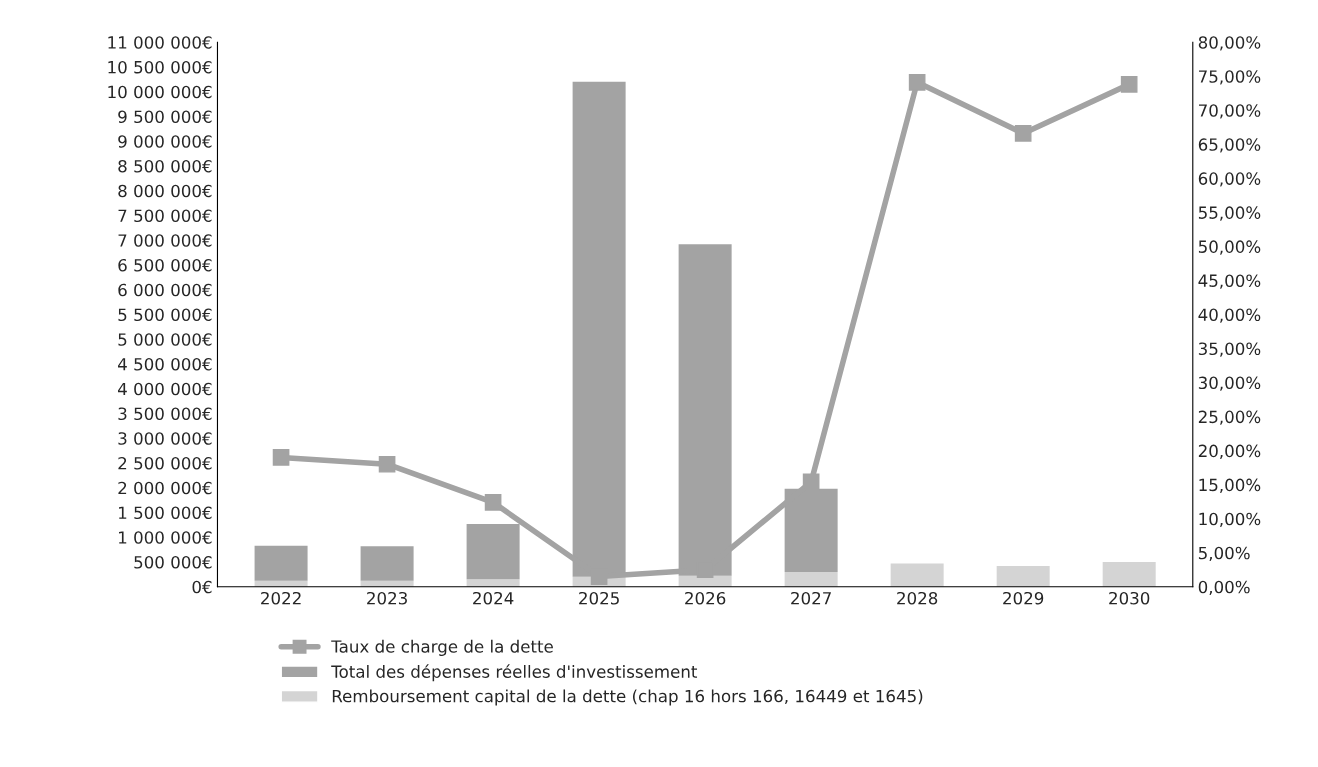 The image size is (1318, 767). What do you see at coordinates (627, 697) in the screenshot?
I see `legend-label: Remboursement capital de la dette (chap 16 hors 166, 16449 et 1645)` at bounding box center [627, 697].